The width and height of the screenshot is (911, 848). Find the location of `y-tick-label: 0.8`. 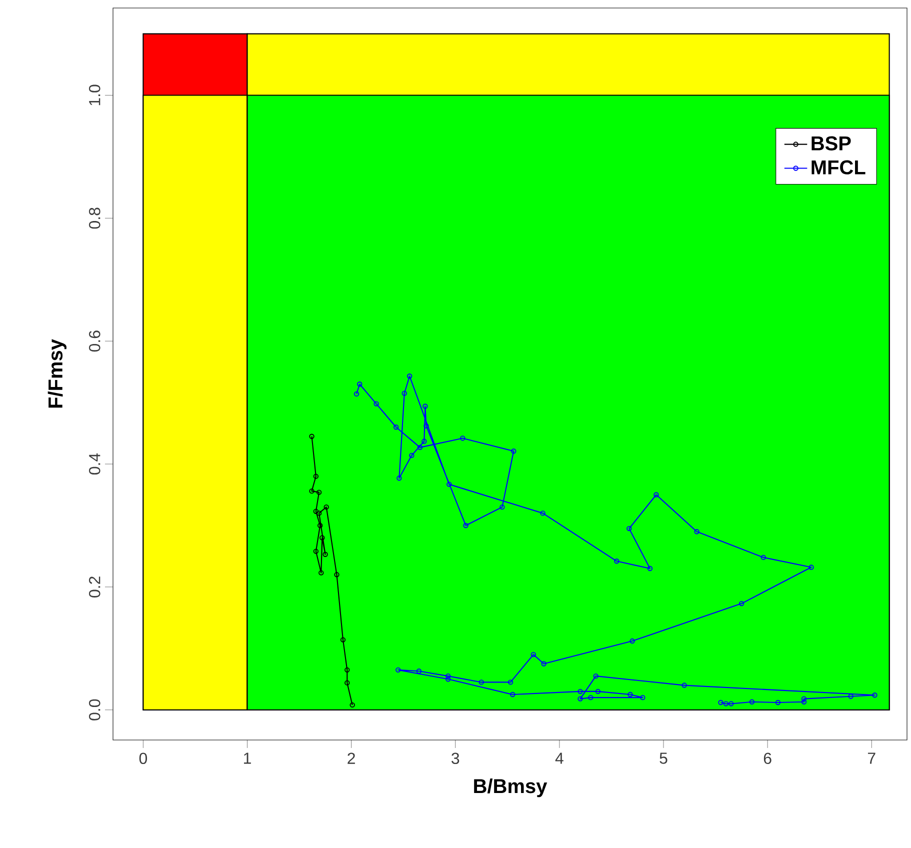

y-tick-label: 0.8 is located at coordinates (94, 218).